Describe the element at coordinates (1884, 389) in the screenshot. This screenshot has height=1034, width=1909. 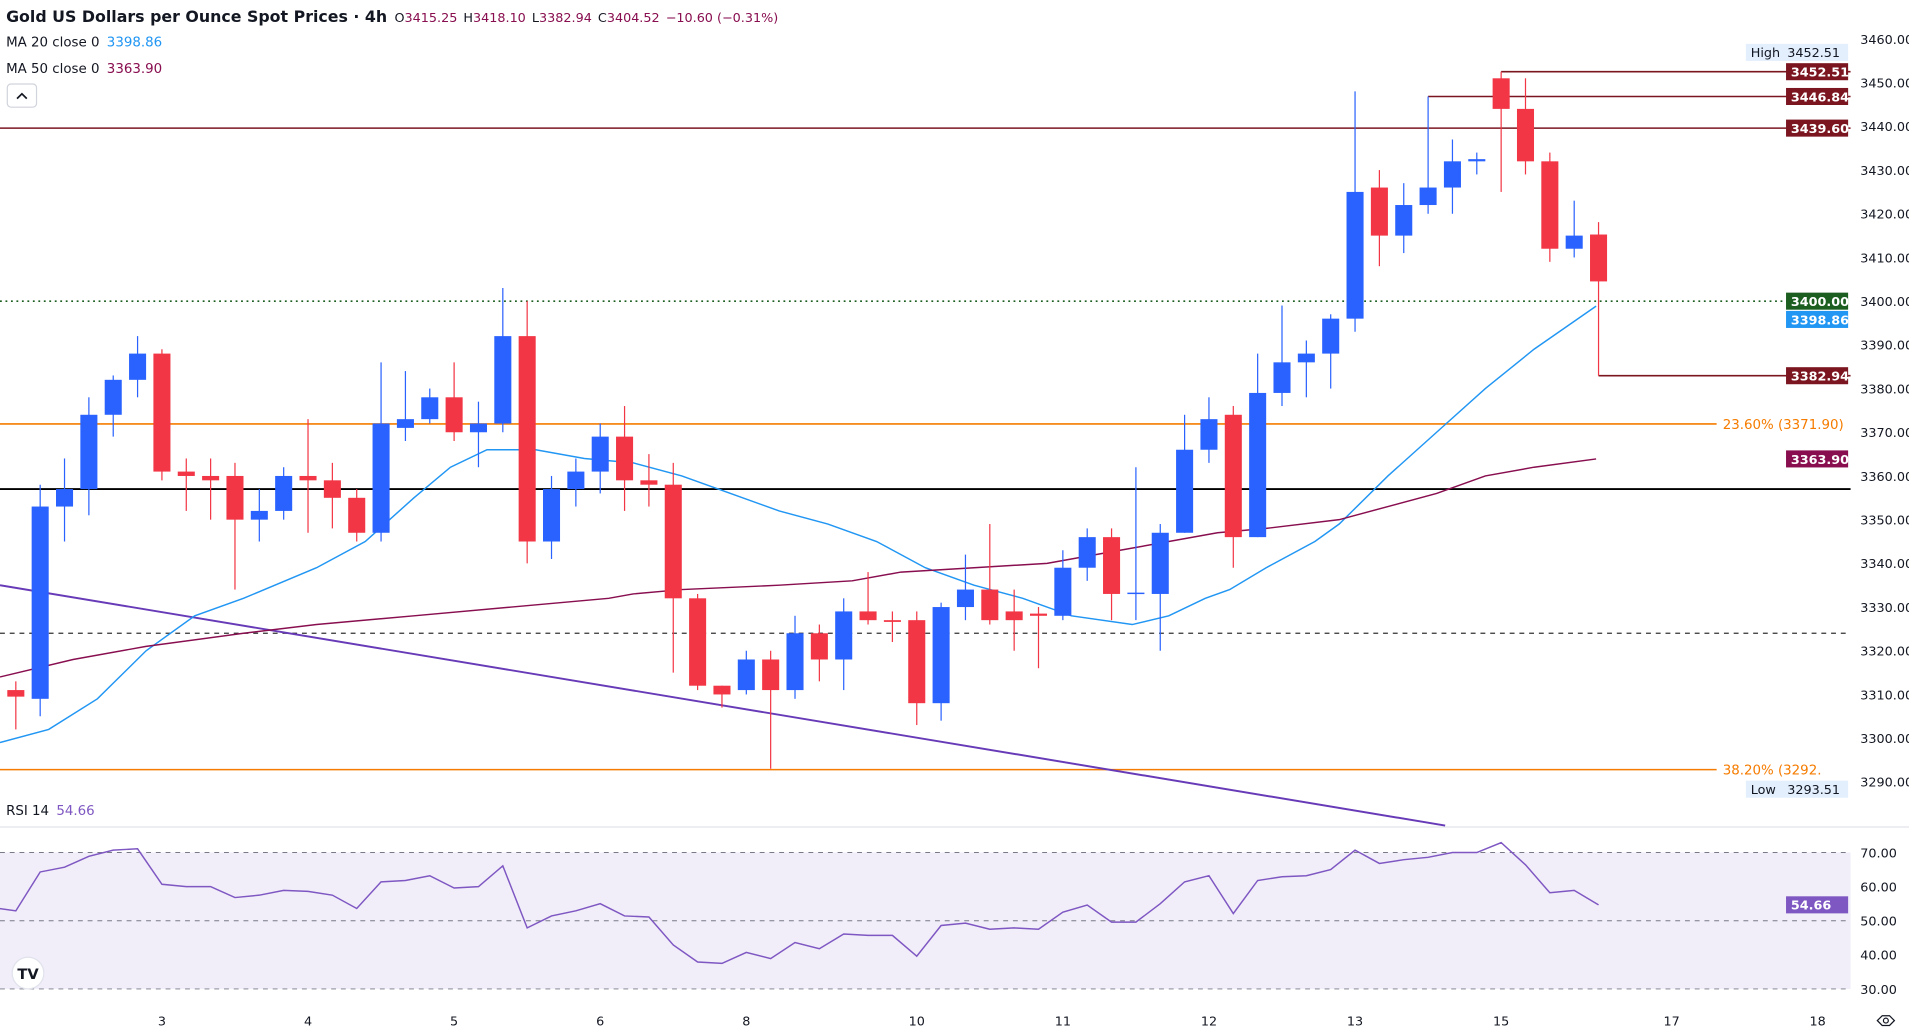
I see `price-tick: 3380.00` at that location.